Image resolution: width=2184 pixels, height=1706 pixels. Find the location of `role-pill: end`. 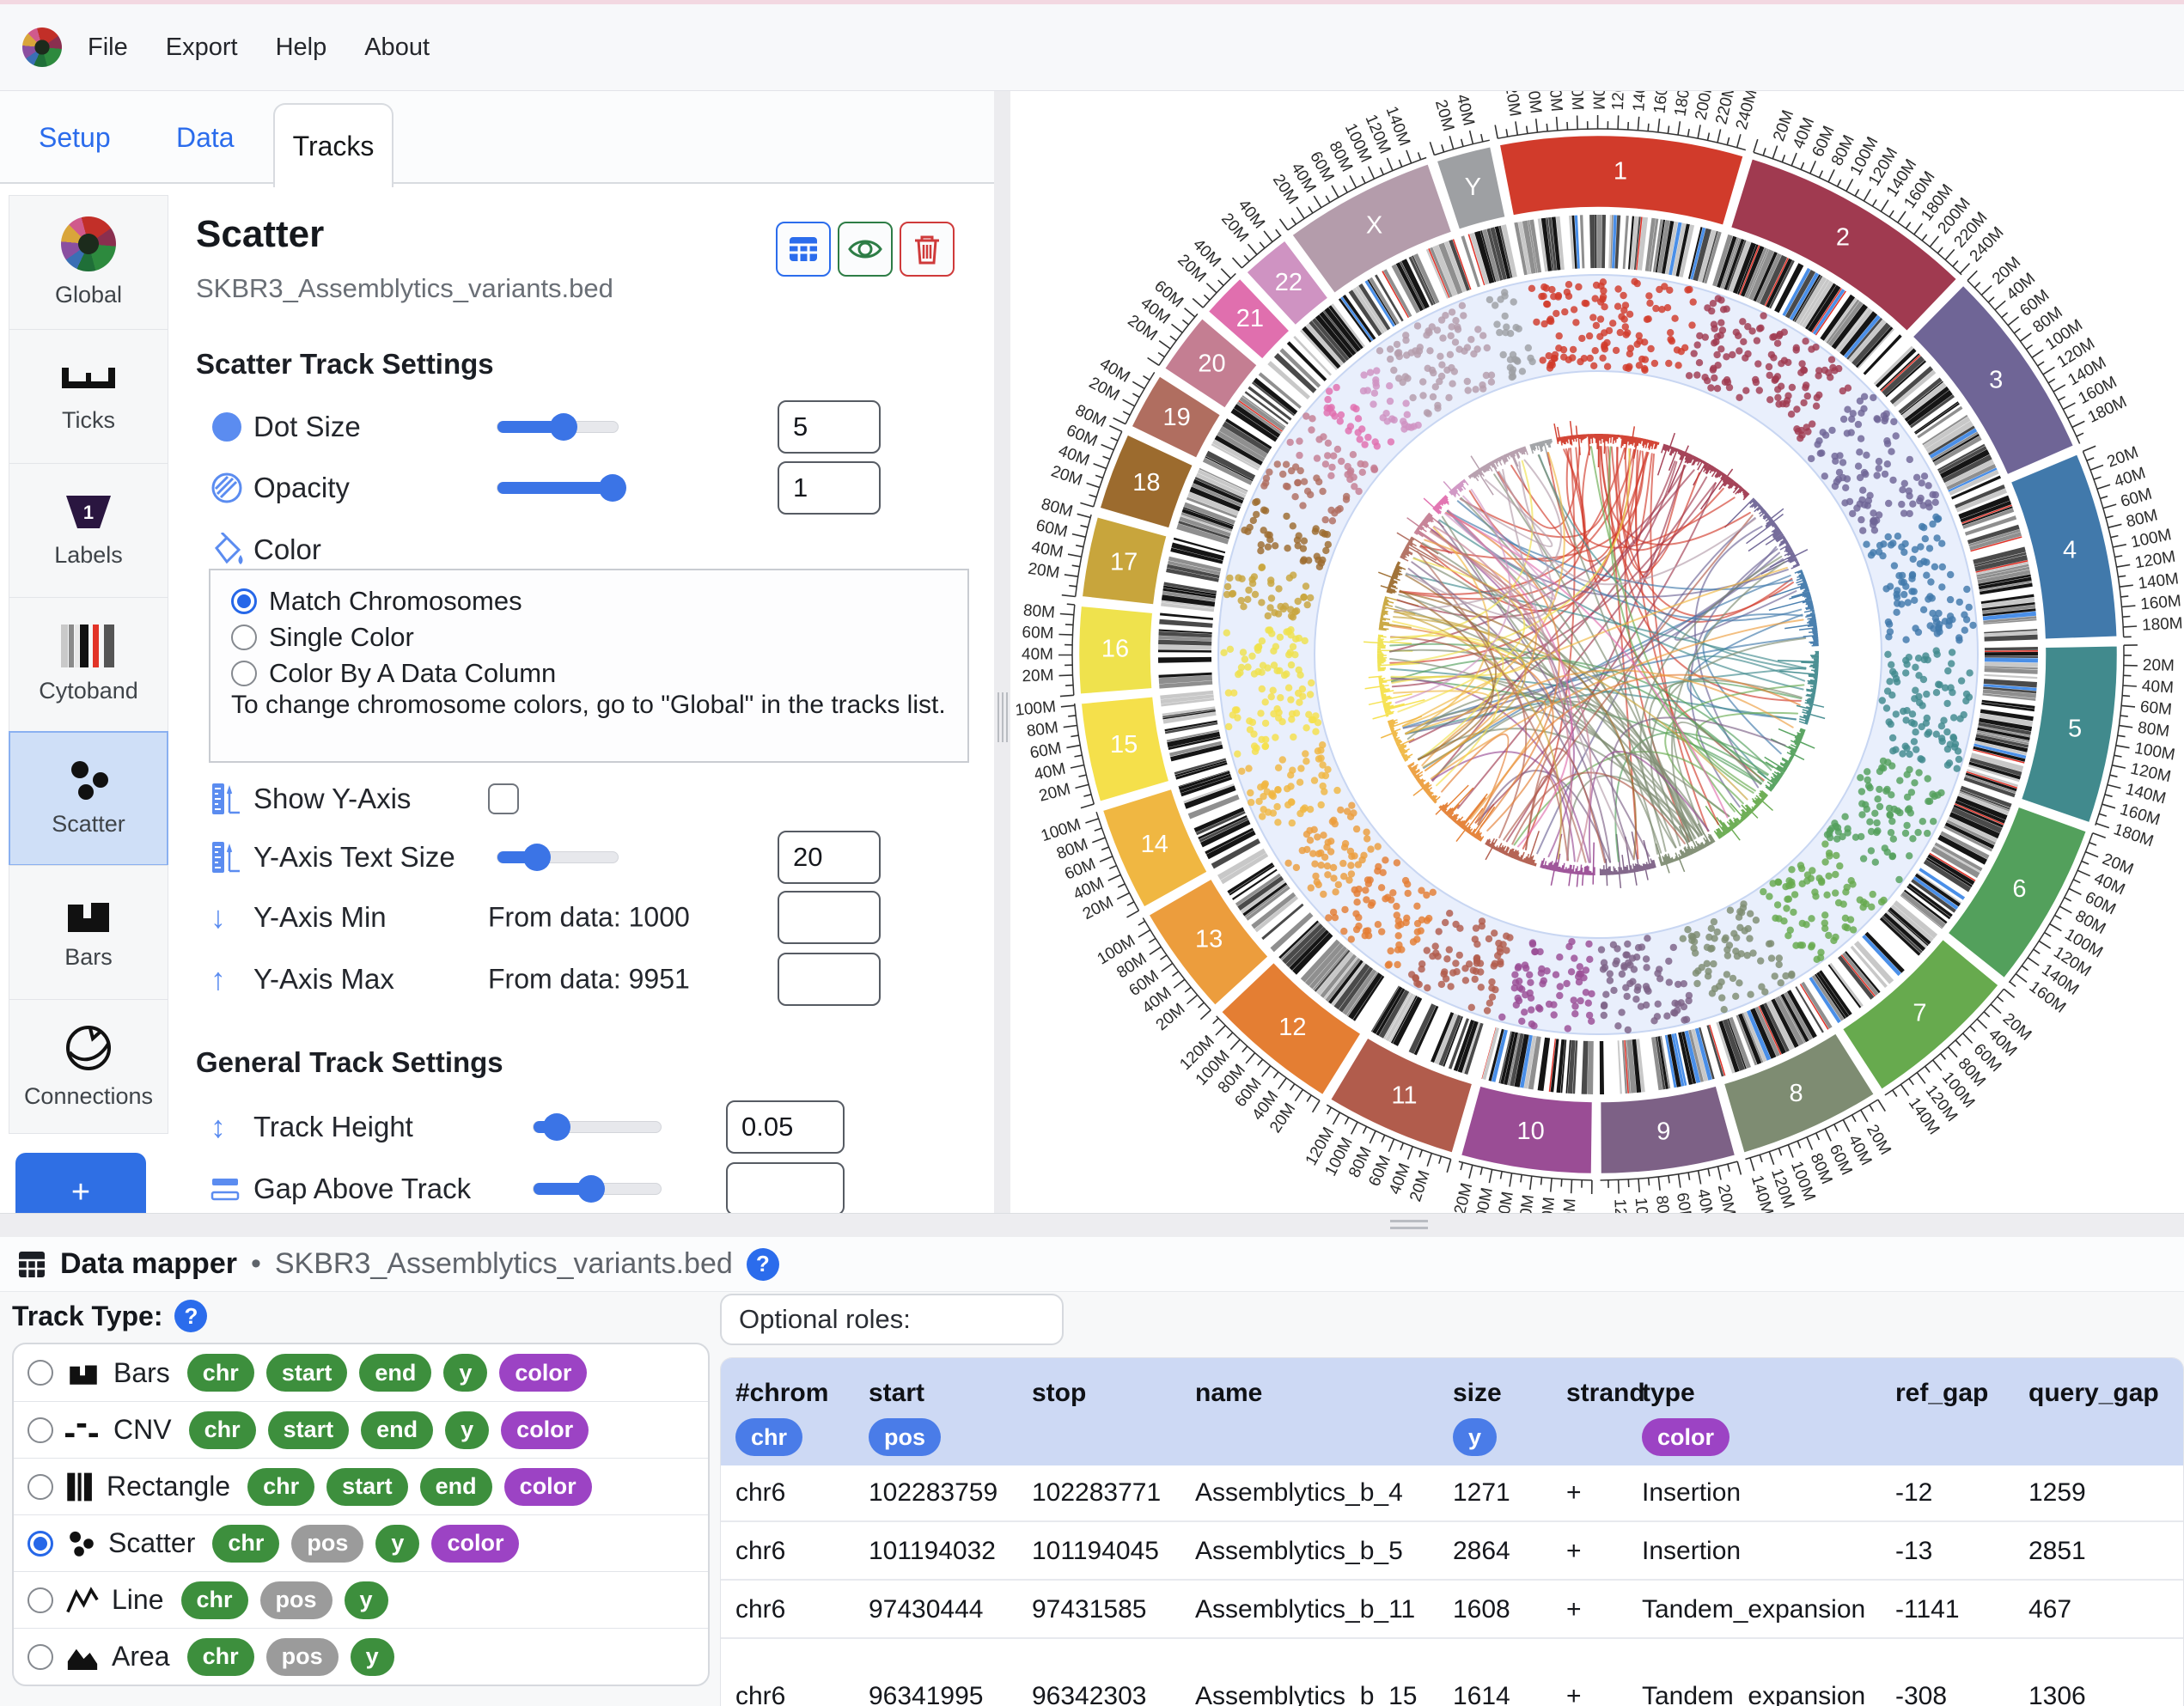

role-pill: end is located at coordinates (395, 1373).